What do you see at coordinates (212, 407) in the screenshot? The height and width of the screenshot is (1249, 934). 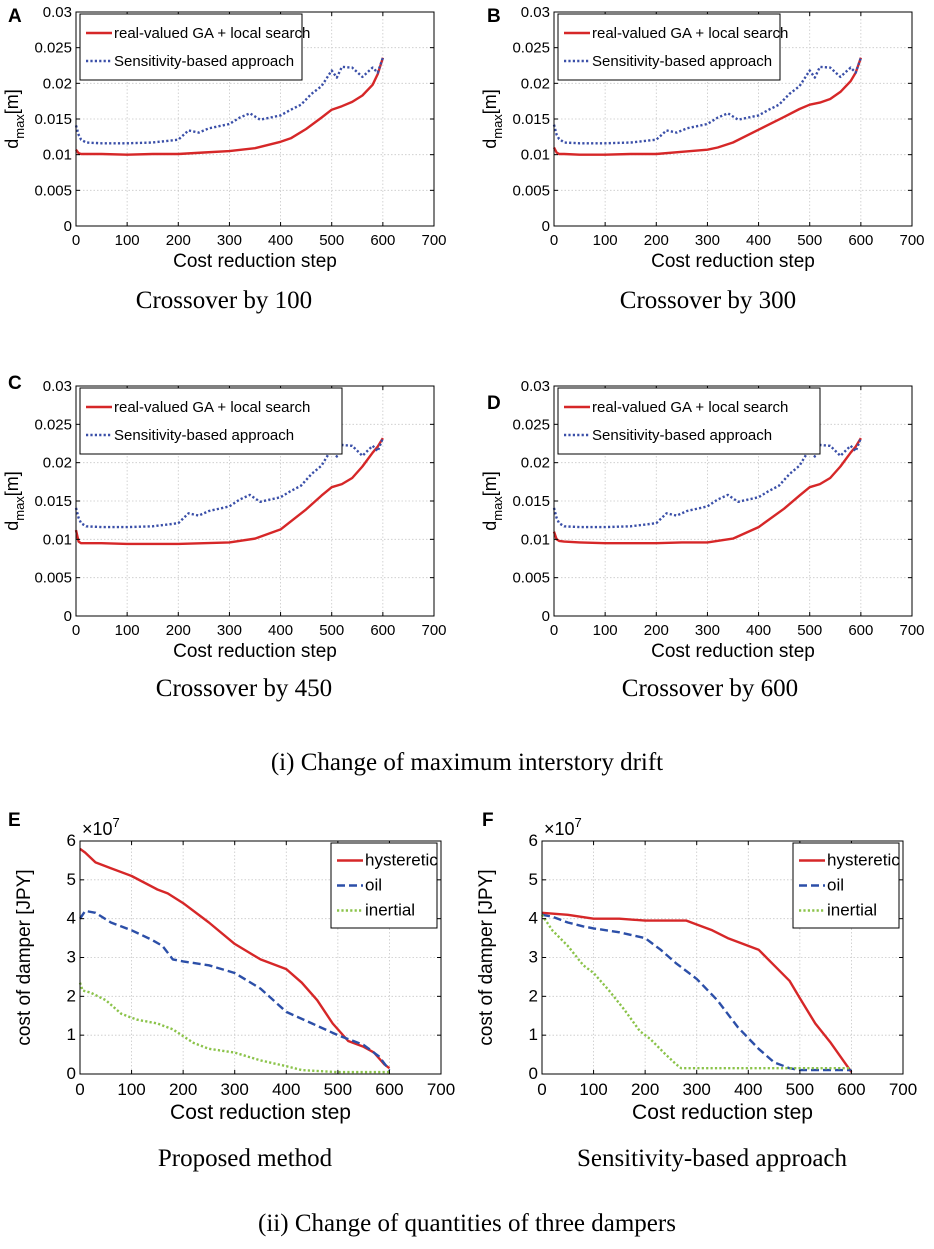 I see `legend-label: real-valued GA + local search` at bounding box center [212, 407].